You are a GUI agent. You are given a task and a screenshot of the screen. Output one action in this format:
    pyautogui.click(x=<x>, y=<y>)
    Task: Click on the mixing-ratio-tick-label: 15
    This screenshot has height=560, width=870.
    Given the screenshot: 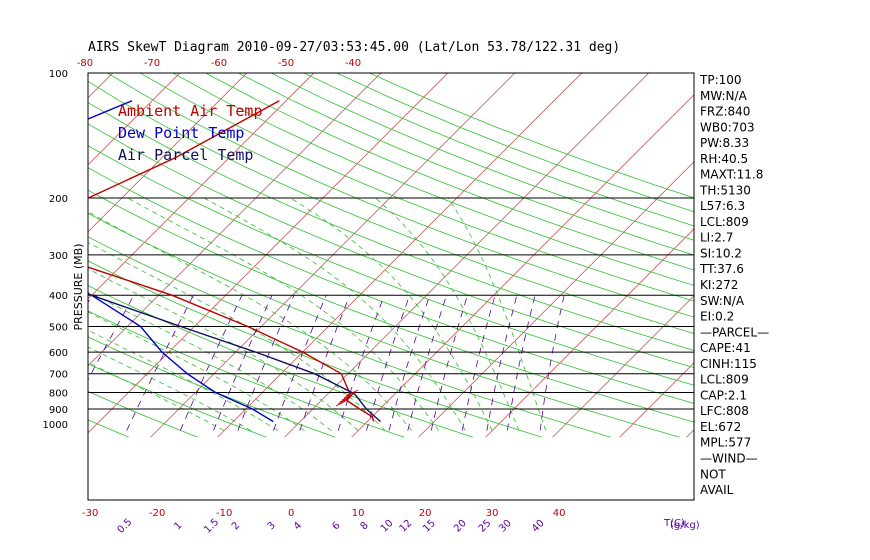 What is the action you would take?
    pyautogui.click(x=429, y=526)
    